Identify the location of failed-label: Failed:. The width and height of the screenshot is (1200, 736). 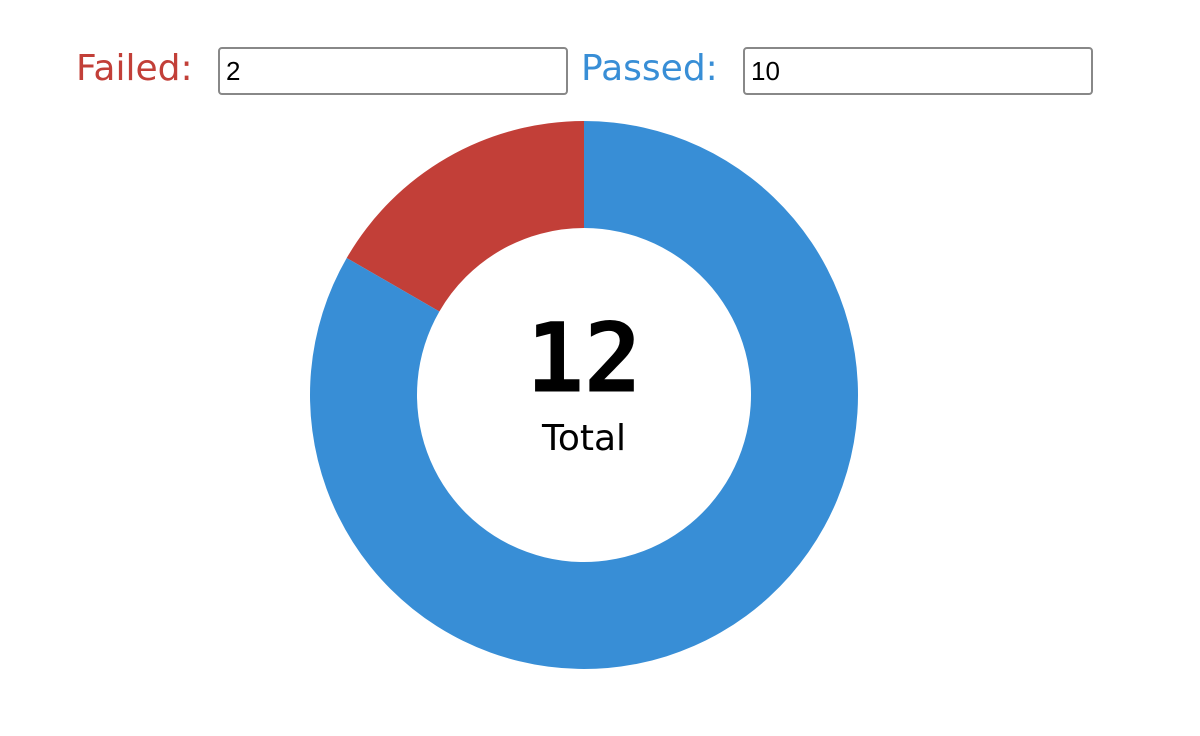
(134, 68).